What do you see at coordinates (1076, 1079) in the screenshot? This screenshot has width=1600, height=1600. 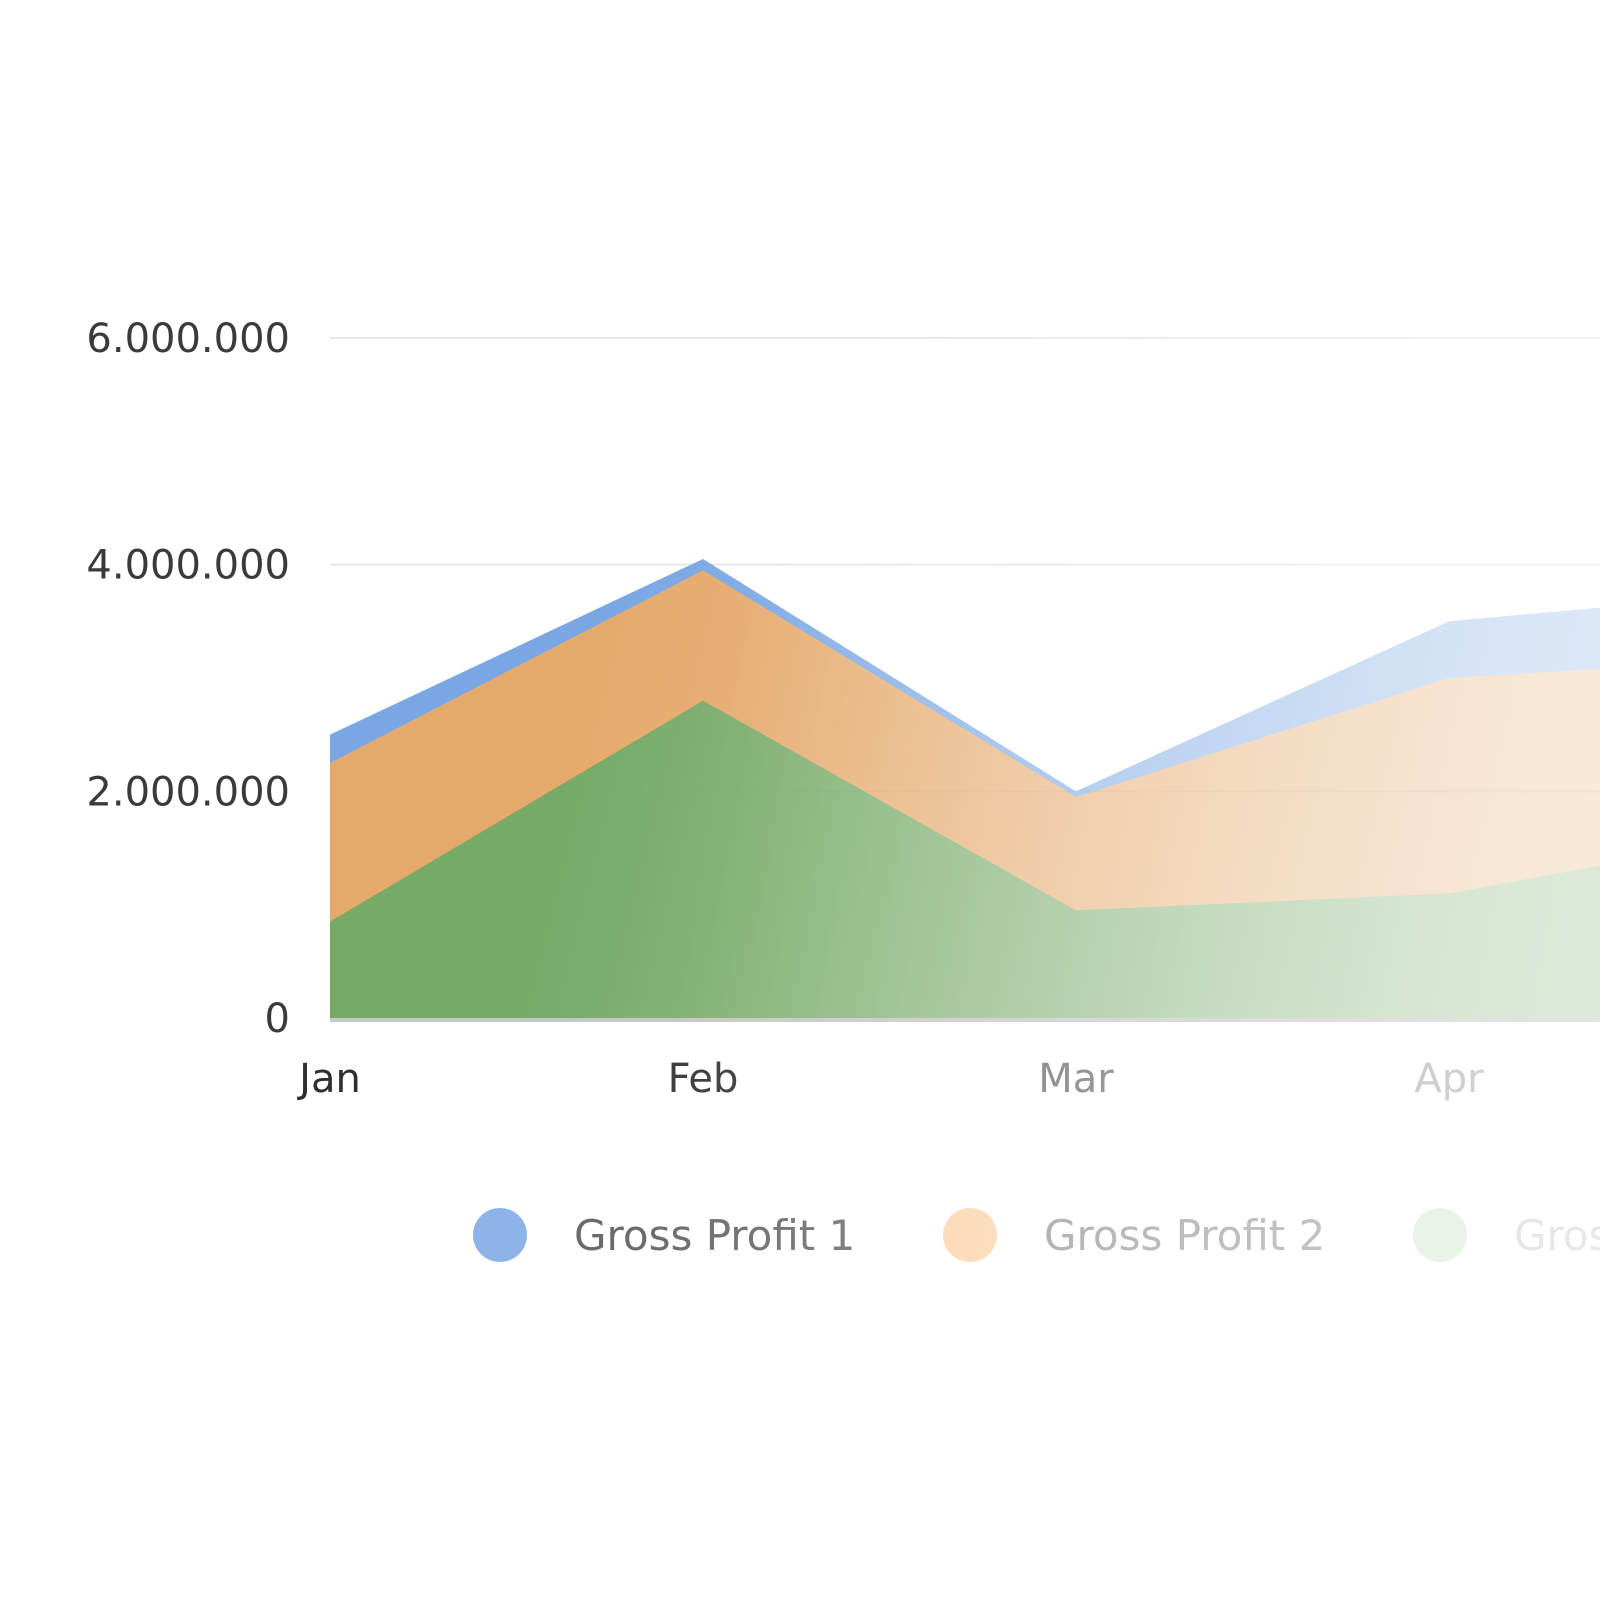 I see `x-tick-label: Mar` at bounding box center [1076, 1079].